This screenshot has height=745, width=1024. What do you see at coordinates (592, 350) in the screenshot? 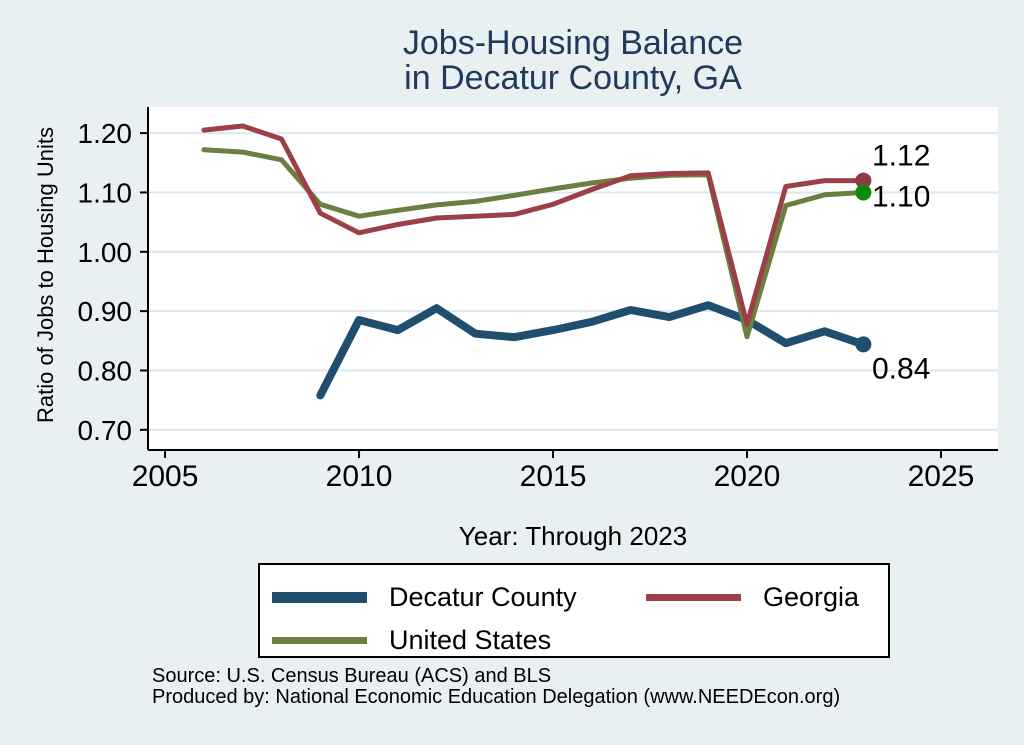
I see `series-line-decatur-county` at bounding box center [592, 350].